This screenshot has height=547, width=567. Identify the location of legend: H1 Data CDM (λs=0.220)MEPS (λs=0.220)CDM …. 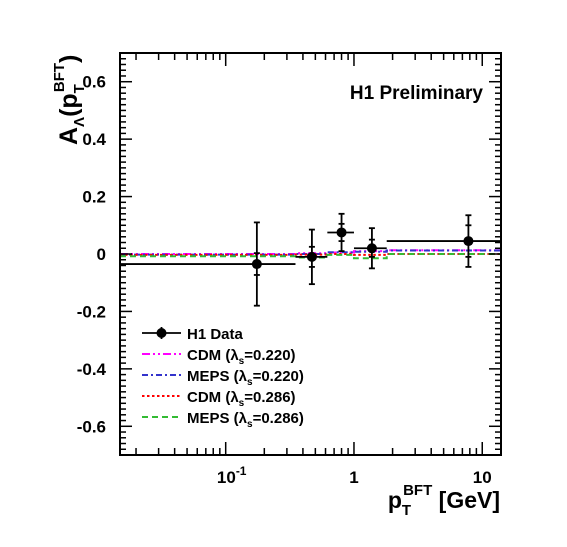
(223, 378).